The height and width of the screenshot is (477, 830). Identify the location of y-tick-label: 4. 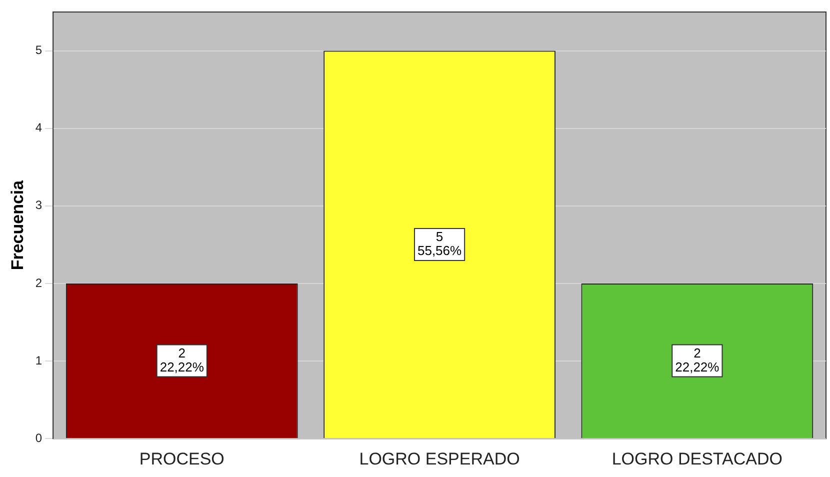
(38, 127).